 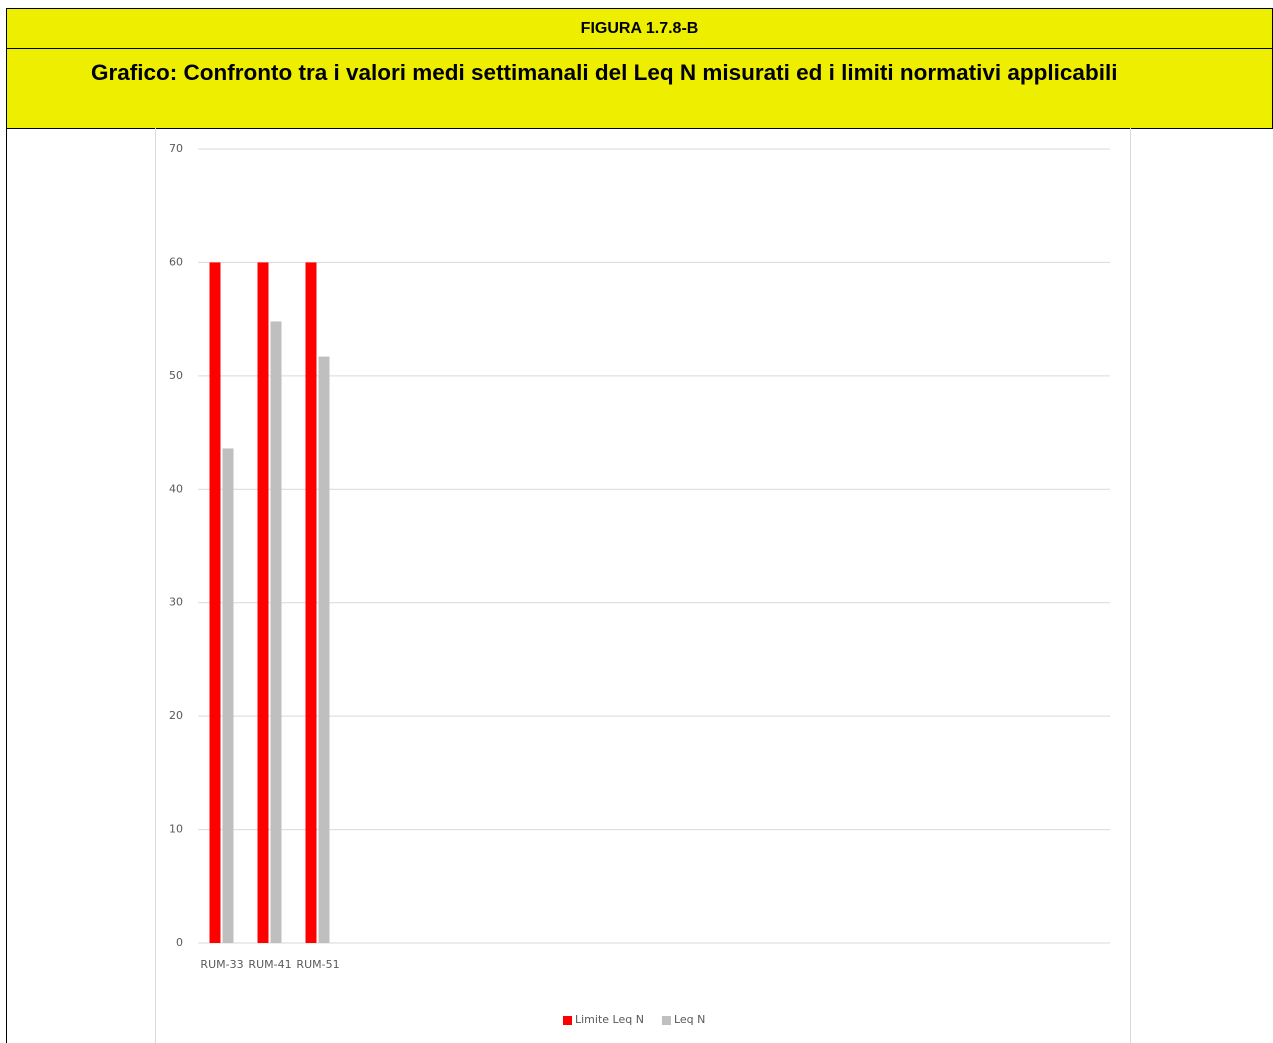 What do you see at coordinates (270, 964) in the screenshot?
I see `x-tick-label: RUM-41` at bounding box center [270, 964].